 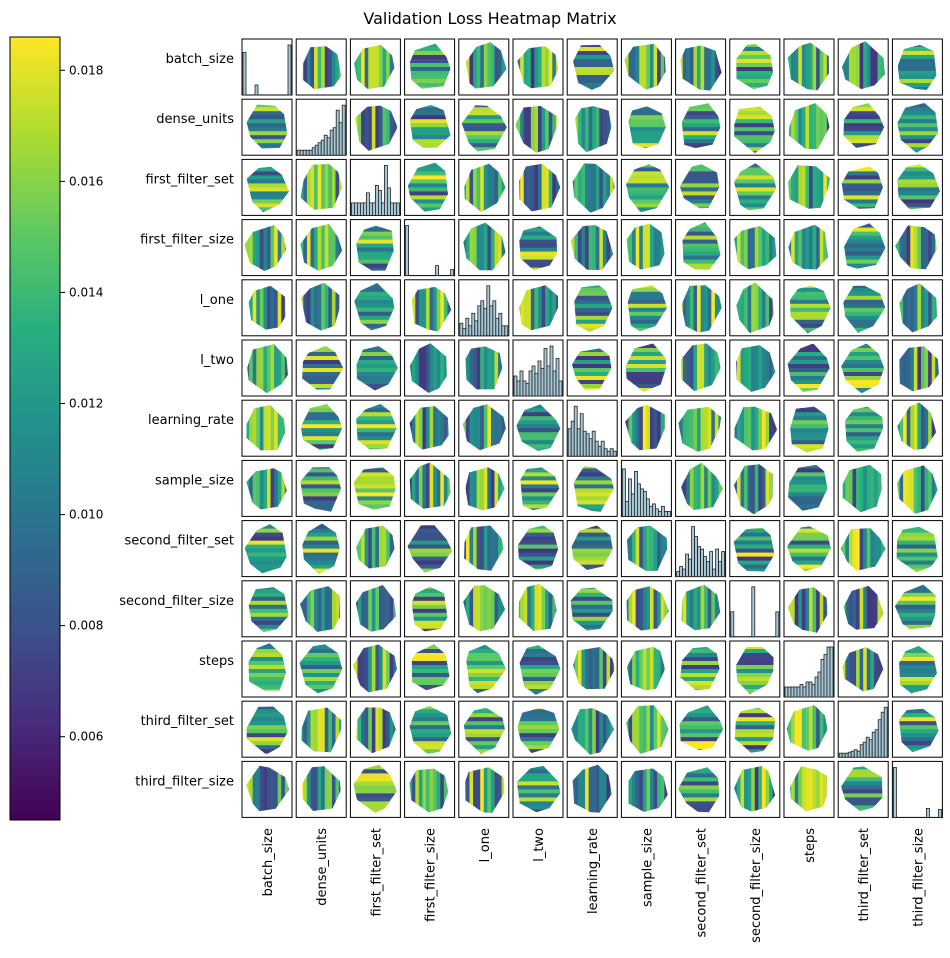 What do you see at coordinates (217, 300) in the screenshot?
I see `row-label: l_one` at bounding box center [217, 300].